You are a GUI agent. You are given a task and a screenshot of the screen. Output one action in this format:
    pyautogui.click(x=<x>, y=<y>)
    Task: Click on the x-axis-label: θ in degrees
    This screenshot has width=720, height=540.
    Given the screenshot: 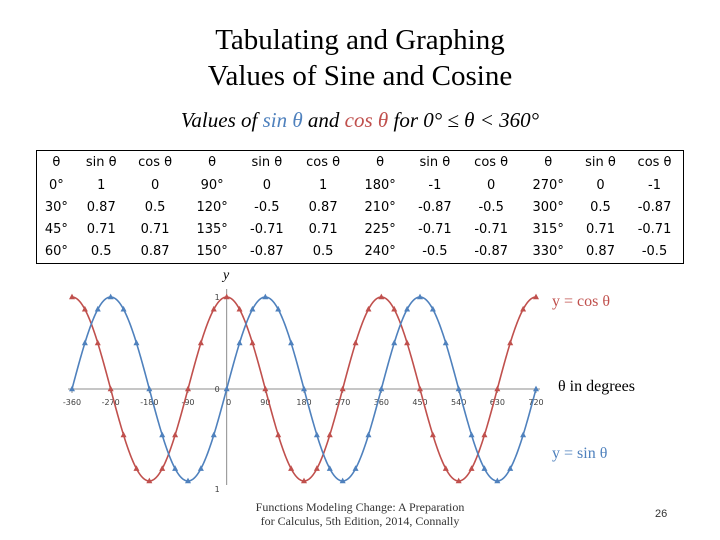 What is the action you would take?
    pyautogui.click(x=596, y=386)
    